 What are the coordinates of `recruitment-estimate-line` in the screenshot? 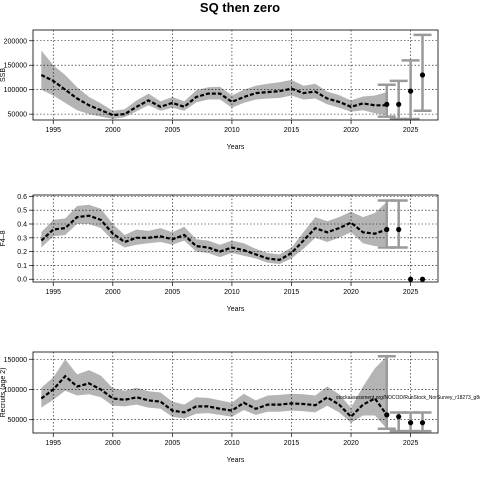 It's located at (214, 396).